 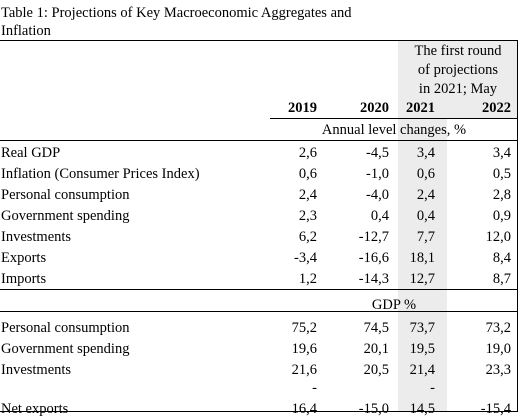 What do you see at coordinates (394, 305) in the screenshot?
I see `section-heading: GDP %` at bounding box center [394, 305].